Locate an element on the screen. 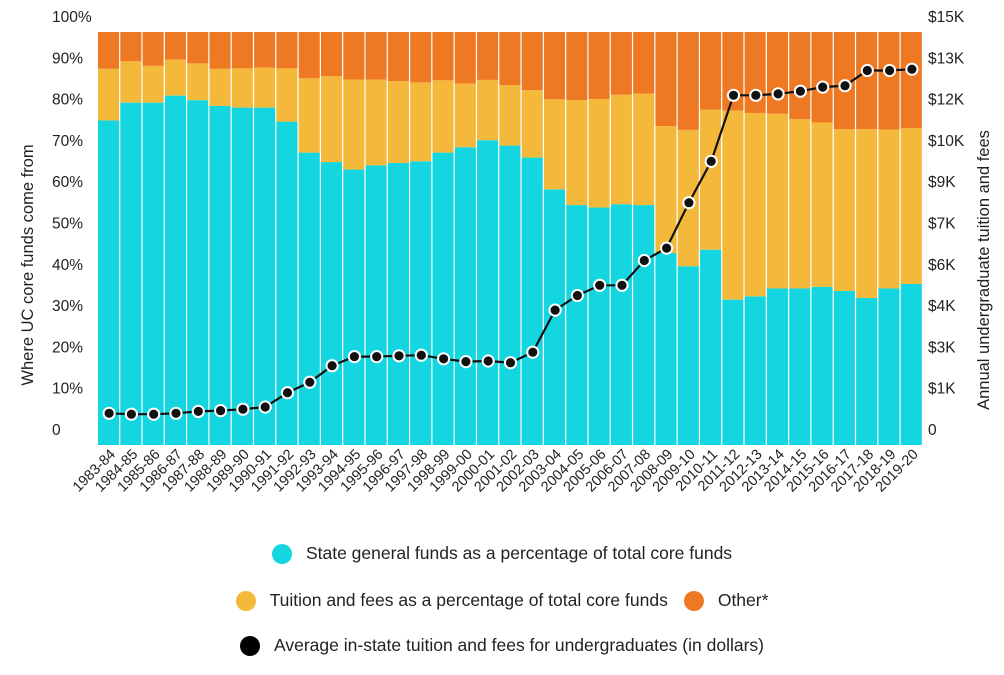  right-tick-label: $6K is located at coordinates (942, 265).